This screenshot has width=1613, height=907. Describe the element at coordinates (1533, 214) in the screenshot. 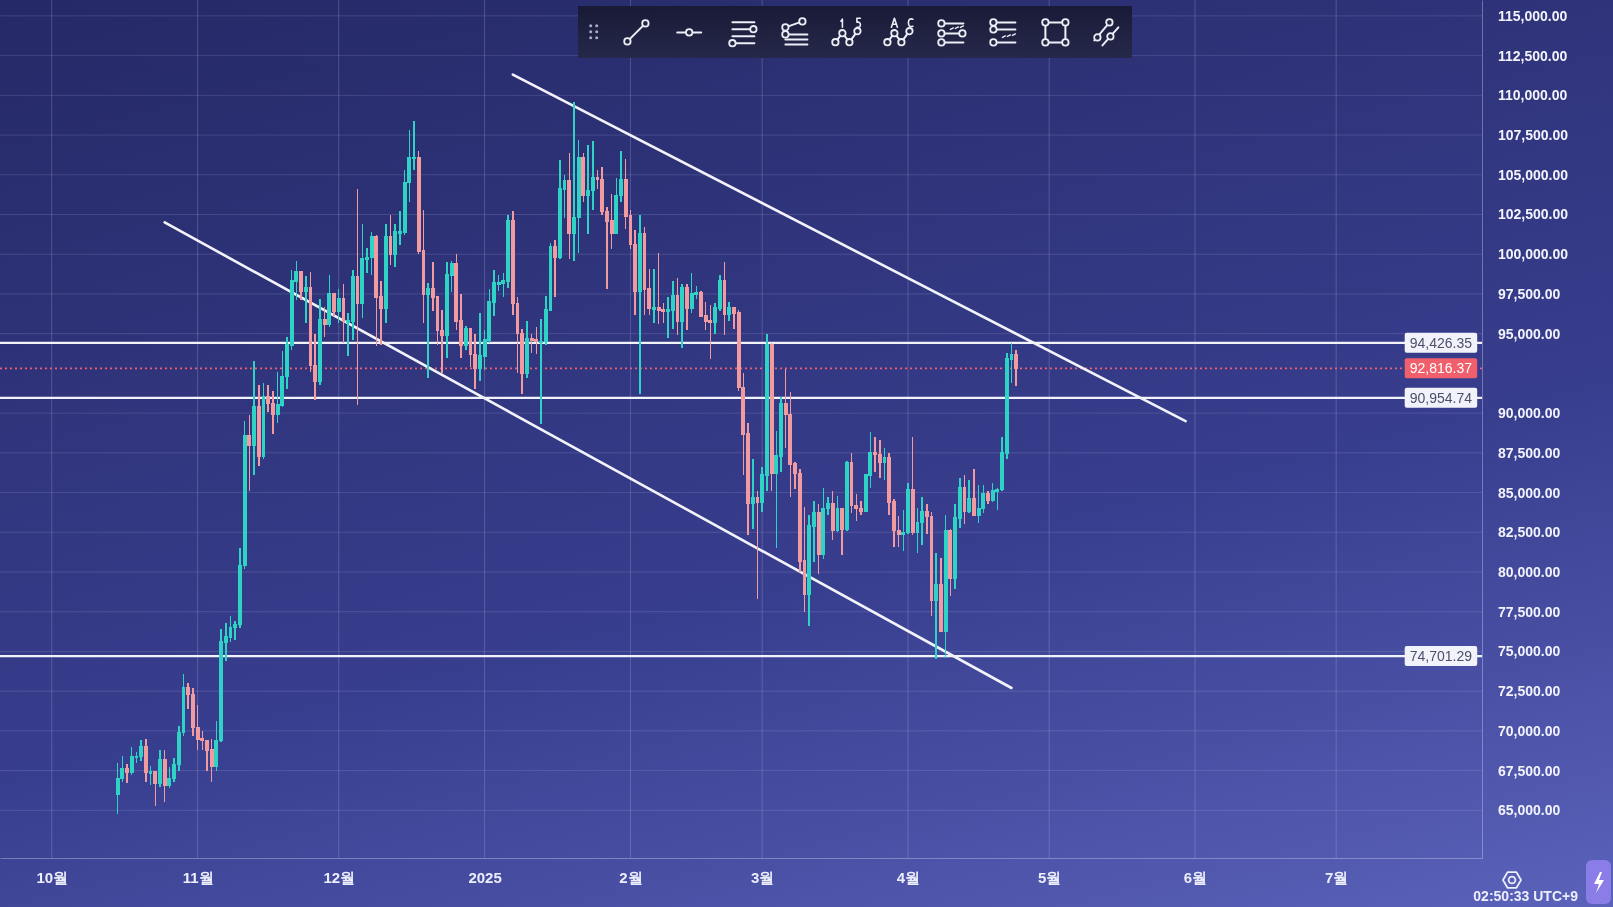

I see `y-tick-label: 102,500.00` at that location.